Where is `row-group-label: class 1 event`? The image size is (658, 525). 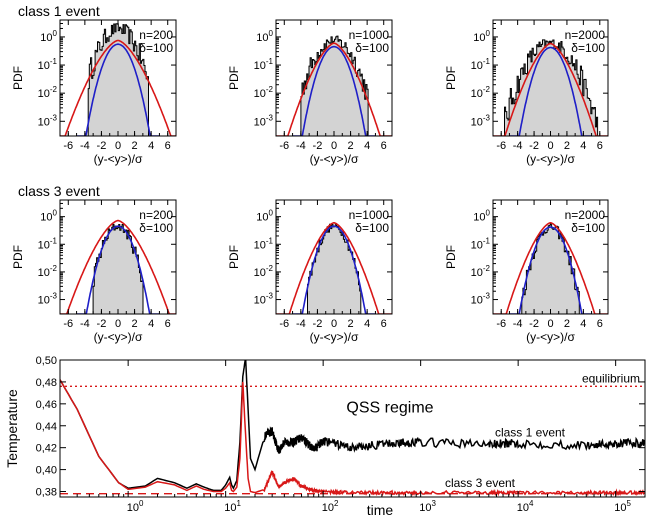 row-group-label: class 1 event is located at coordinates (59, 11).